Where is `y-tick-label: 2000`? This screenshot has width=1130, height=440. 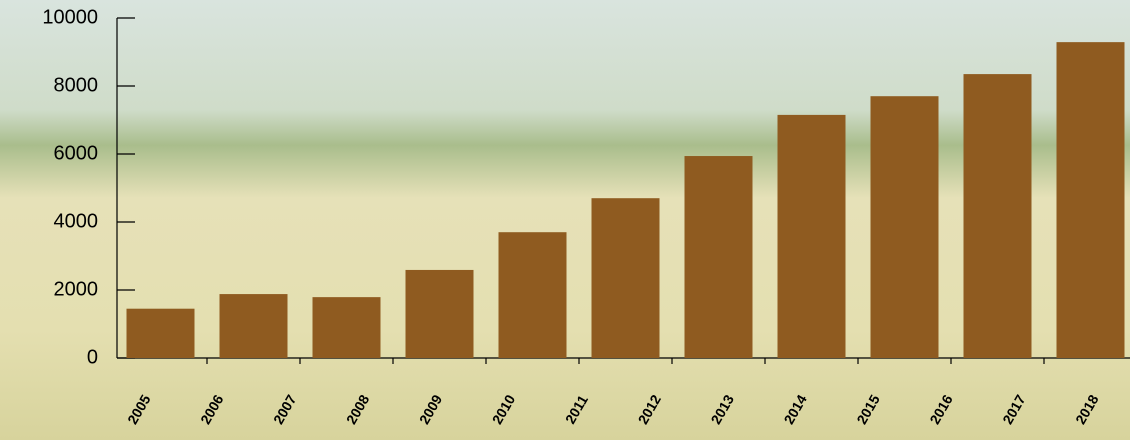
y-tick-label: 2000 is located at coordinates (76, 289).